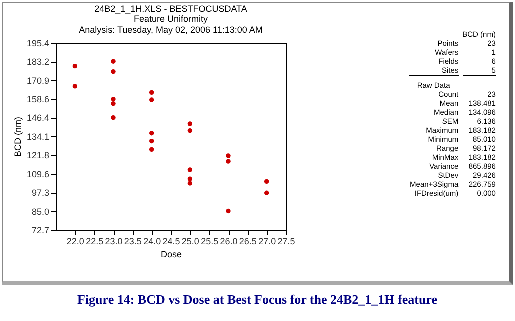 This screenshot has height=321, width=515. Describe the element at coordinates (191, 241) in the screenshot. I see `x-tick-label: 25.0` at that location.